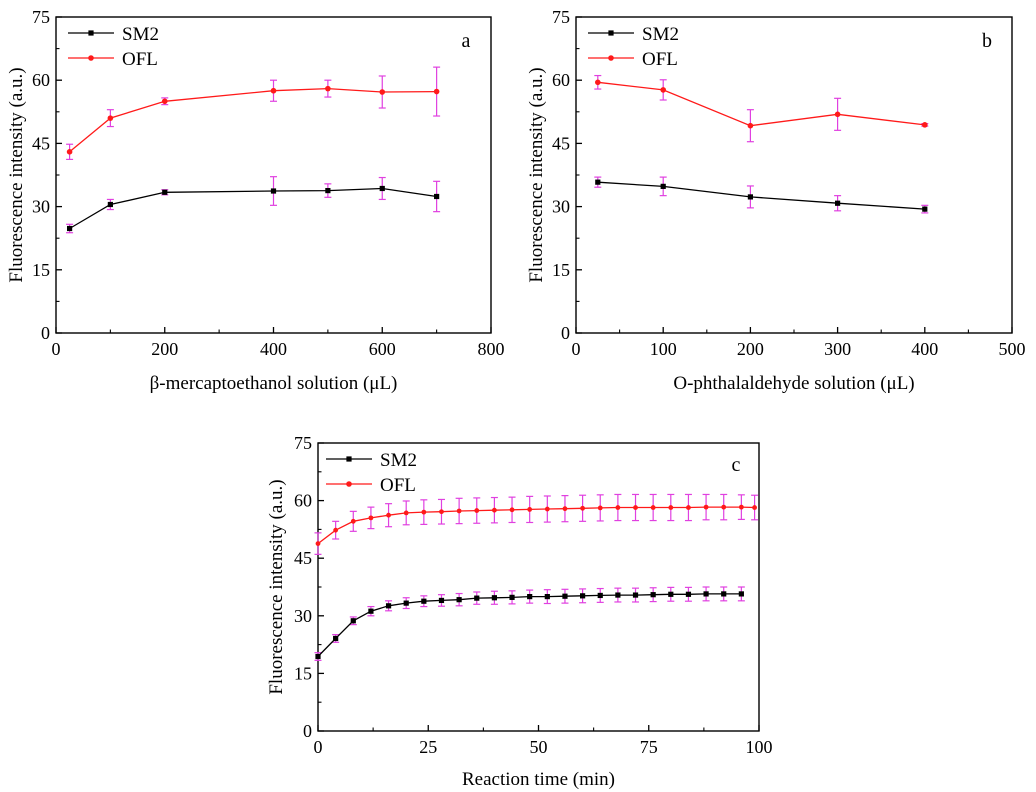 This screenshot has height=792, width=1036. I want to click on panel-a-y-axis-label: Fluorescence intensity (a.u.), so click(16, 174).